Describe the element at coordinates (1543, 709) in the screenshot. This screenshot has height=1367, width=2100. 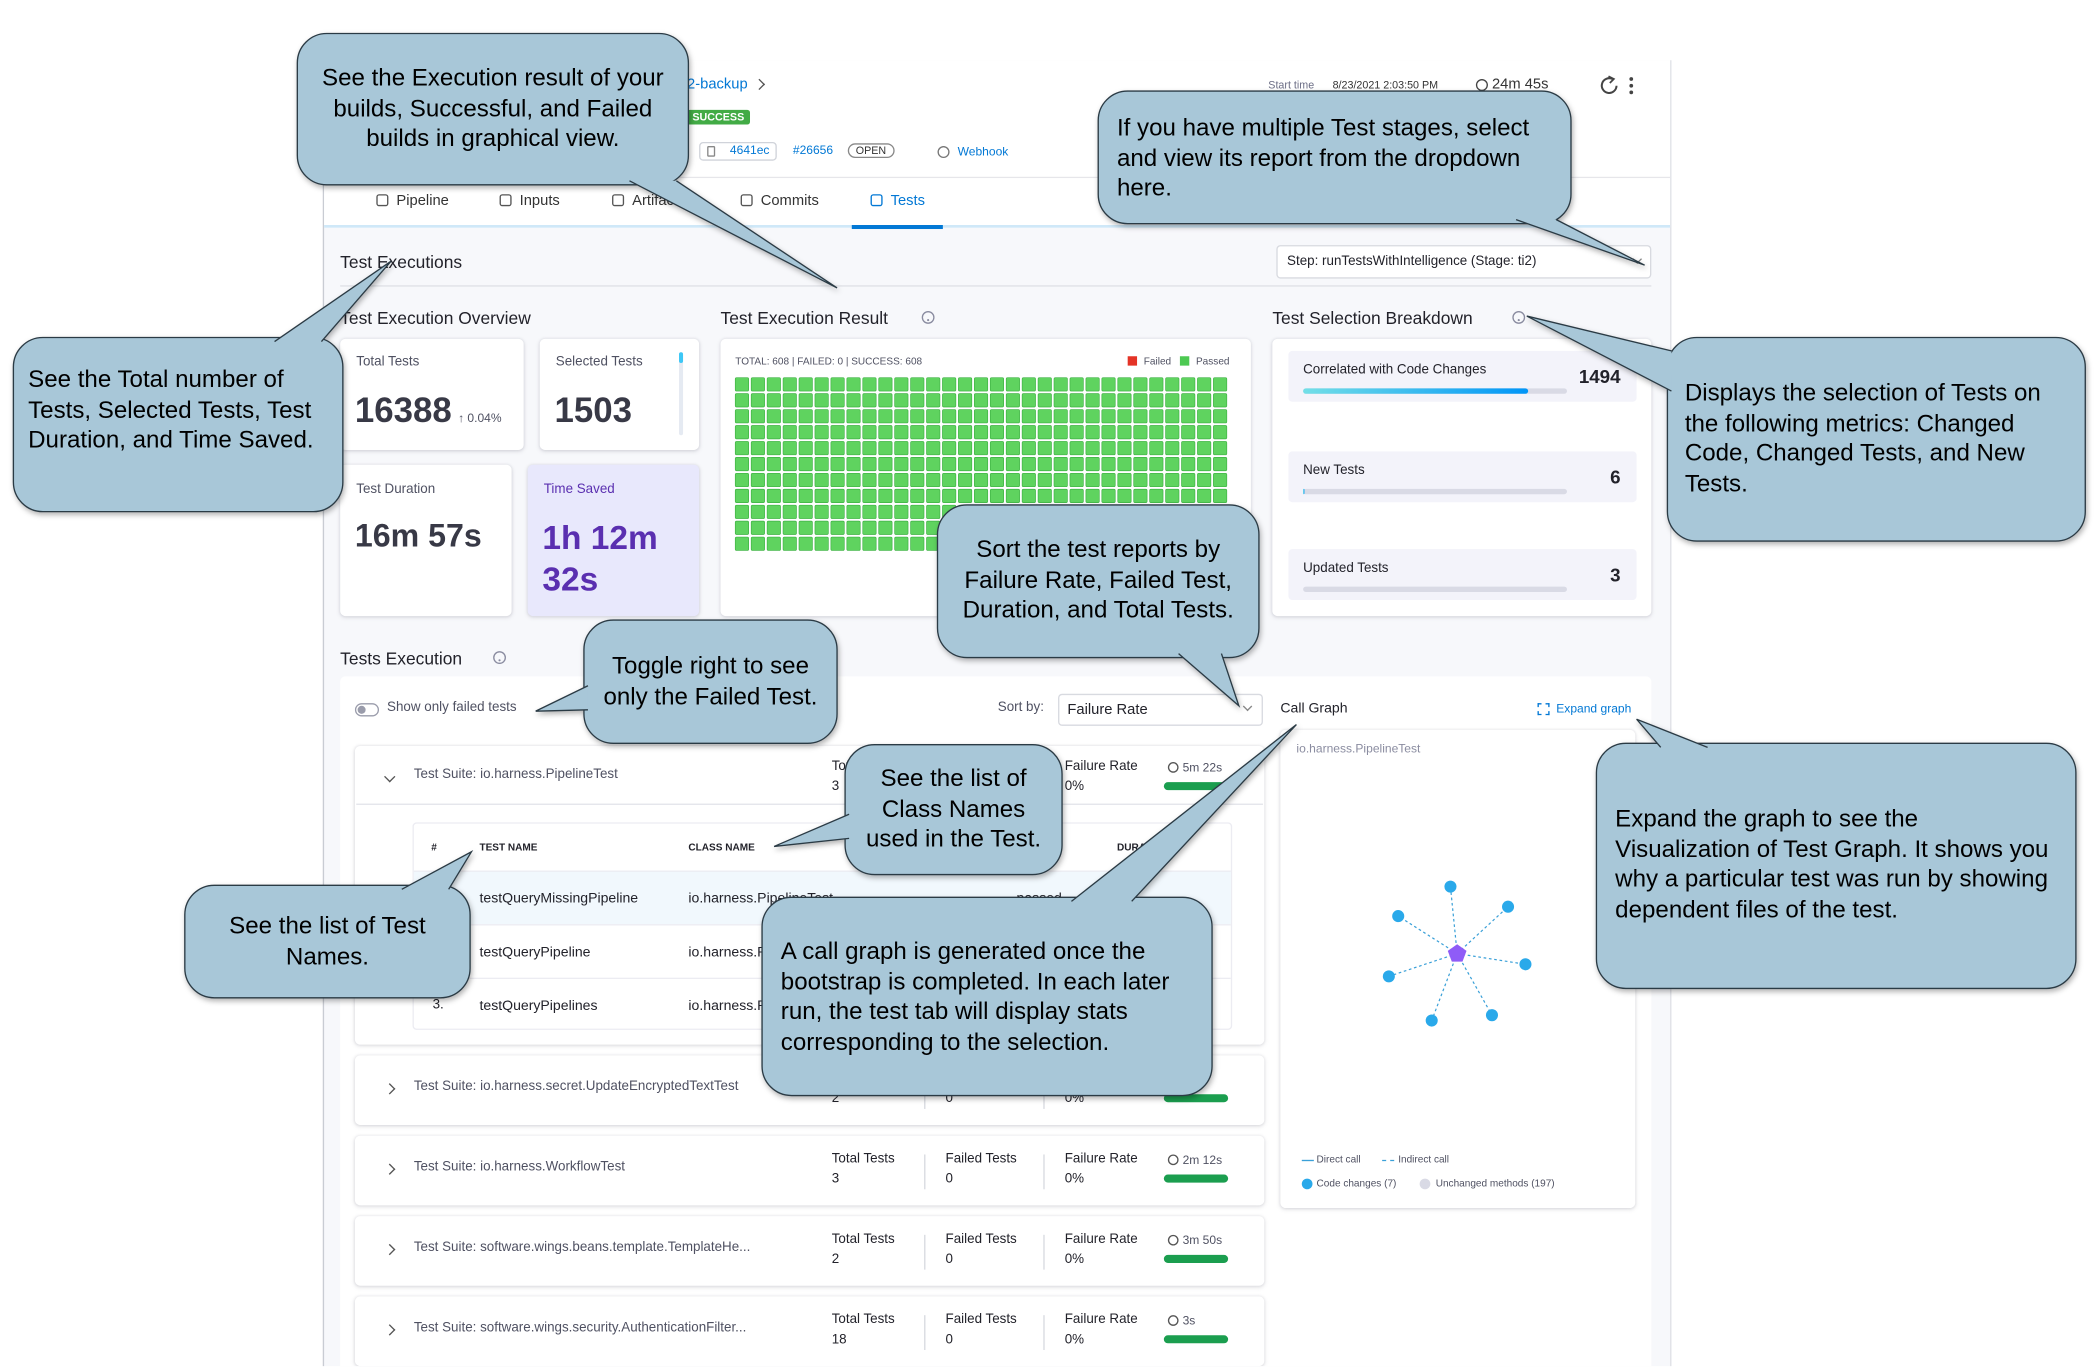
I see `expand-icon` at that location.